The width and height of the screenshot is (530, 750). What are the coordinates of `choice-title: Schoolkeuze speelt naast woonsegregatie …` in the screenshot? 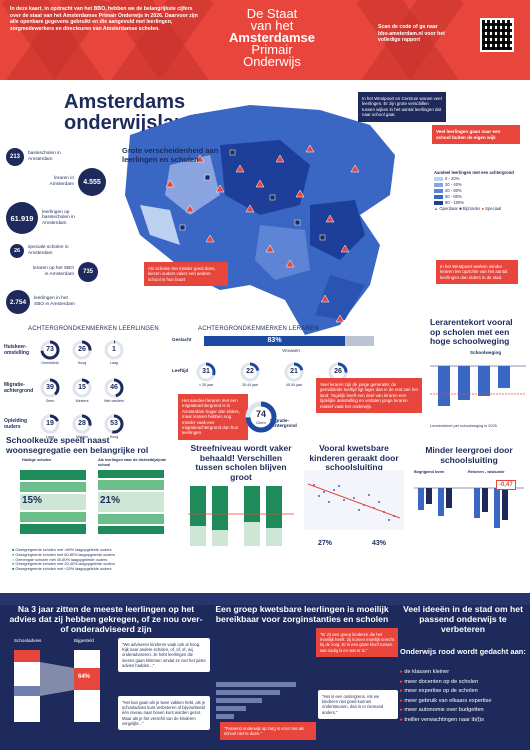 It's located at (77, 445).